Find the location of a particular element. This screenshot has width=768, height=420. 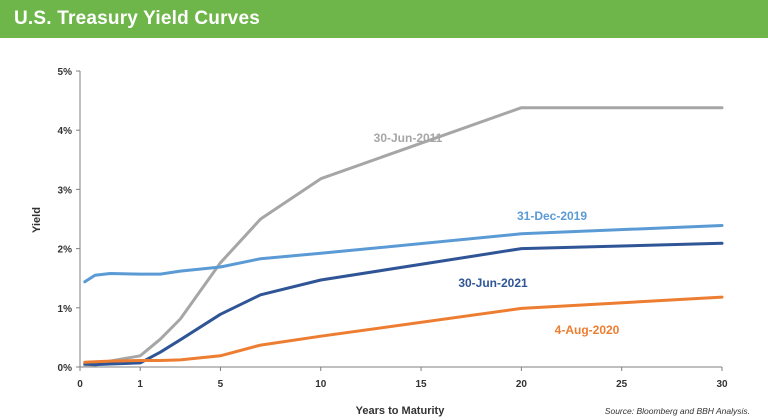

x-tick-label: 10 is located at coordinates (321, 384).